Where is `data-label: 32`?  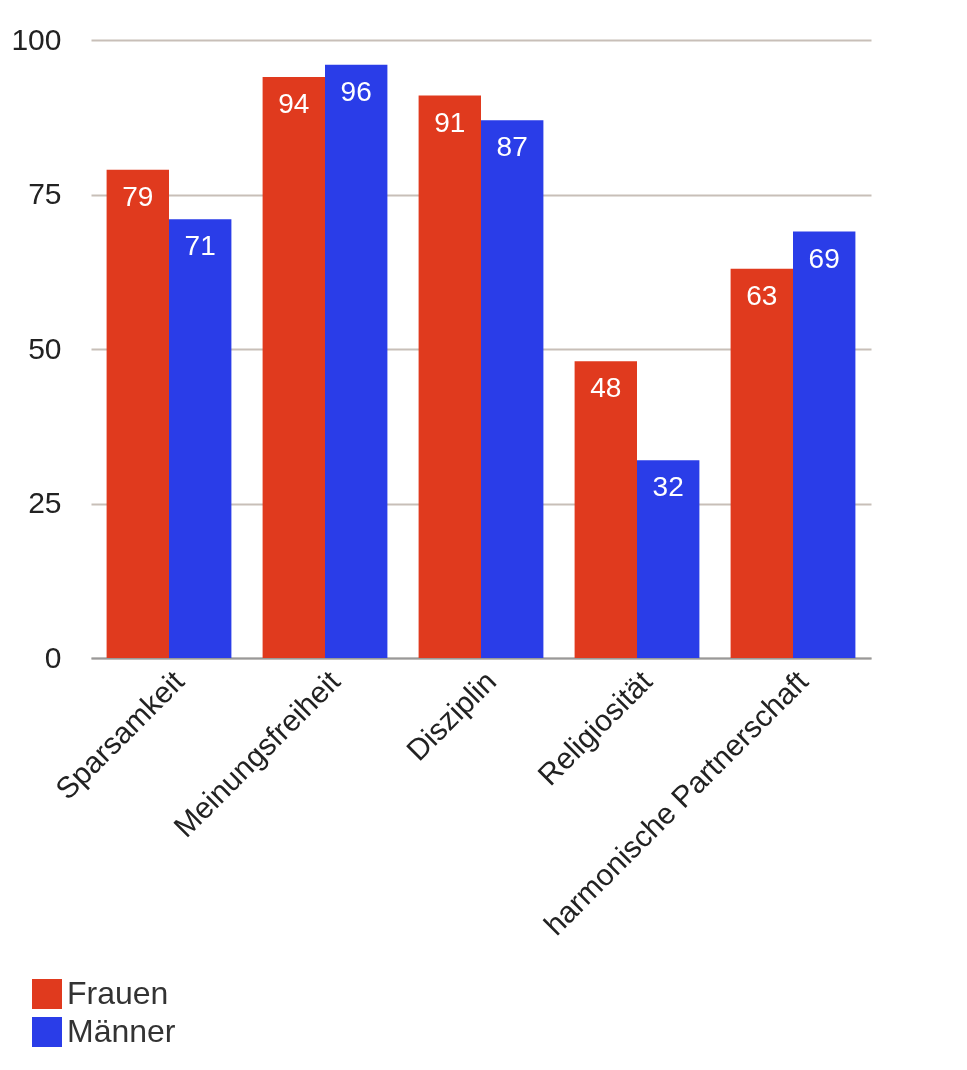
data-label: 32 is located at coordinates (668, 487).